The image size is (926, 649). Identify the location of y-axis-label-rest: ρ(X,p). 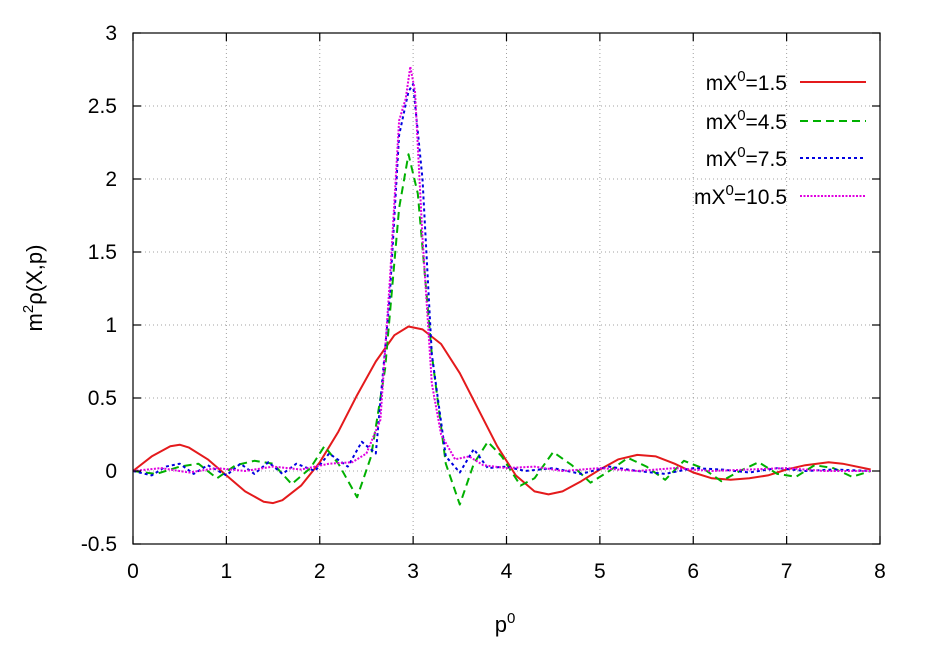
(34, 275).